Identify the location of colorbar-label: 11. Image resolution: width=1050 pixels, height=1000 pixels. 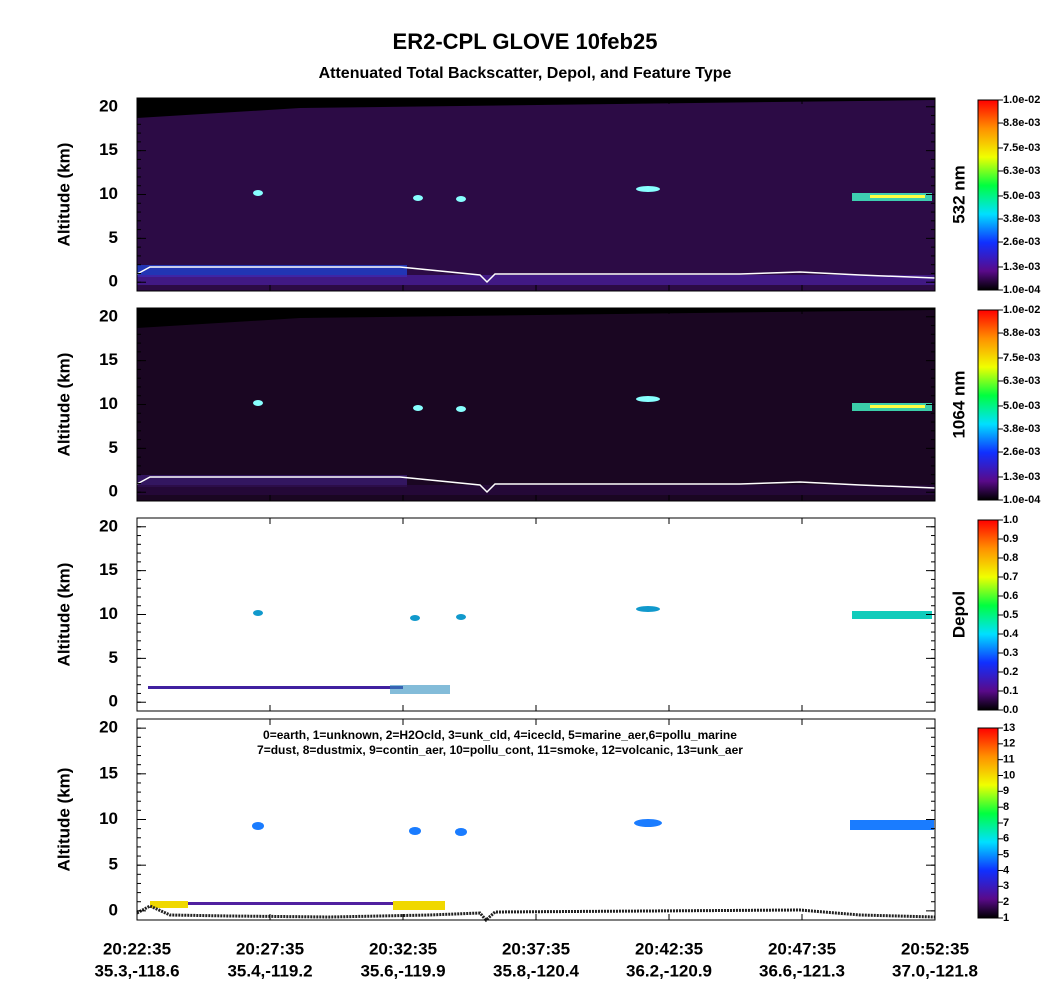
(1009, 760).